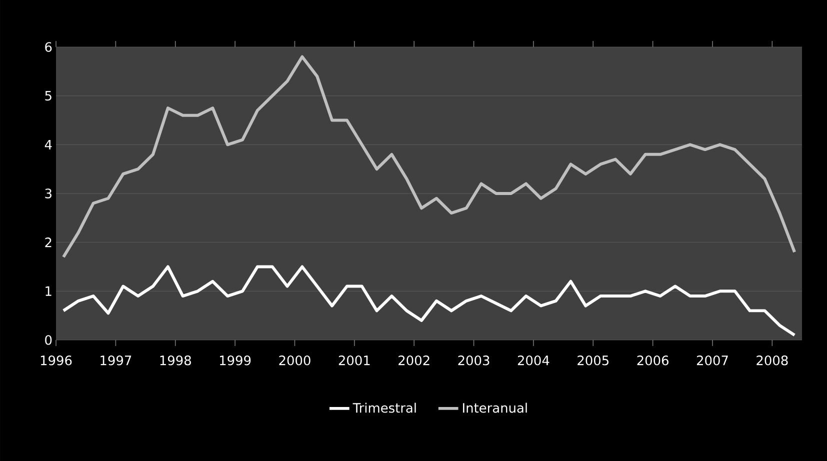  I want to click on y-tick-label: 1, so click(49, 291).